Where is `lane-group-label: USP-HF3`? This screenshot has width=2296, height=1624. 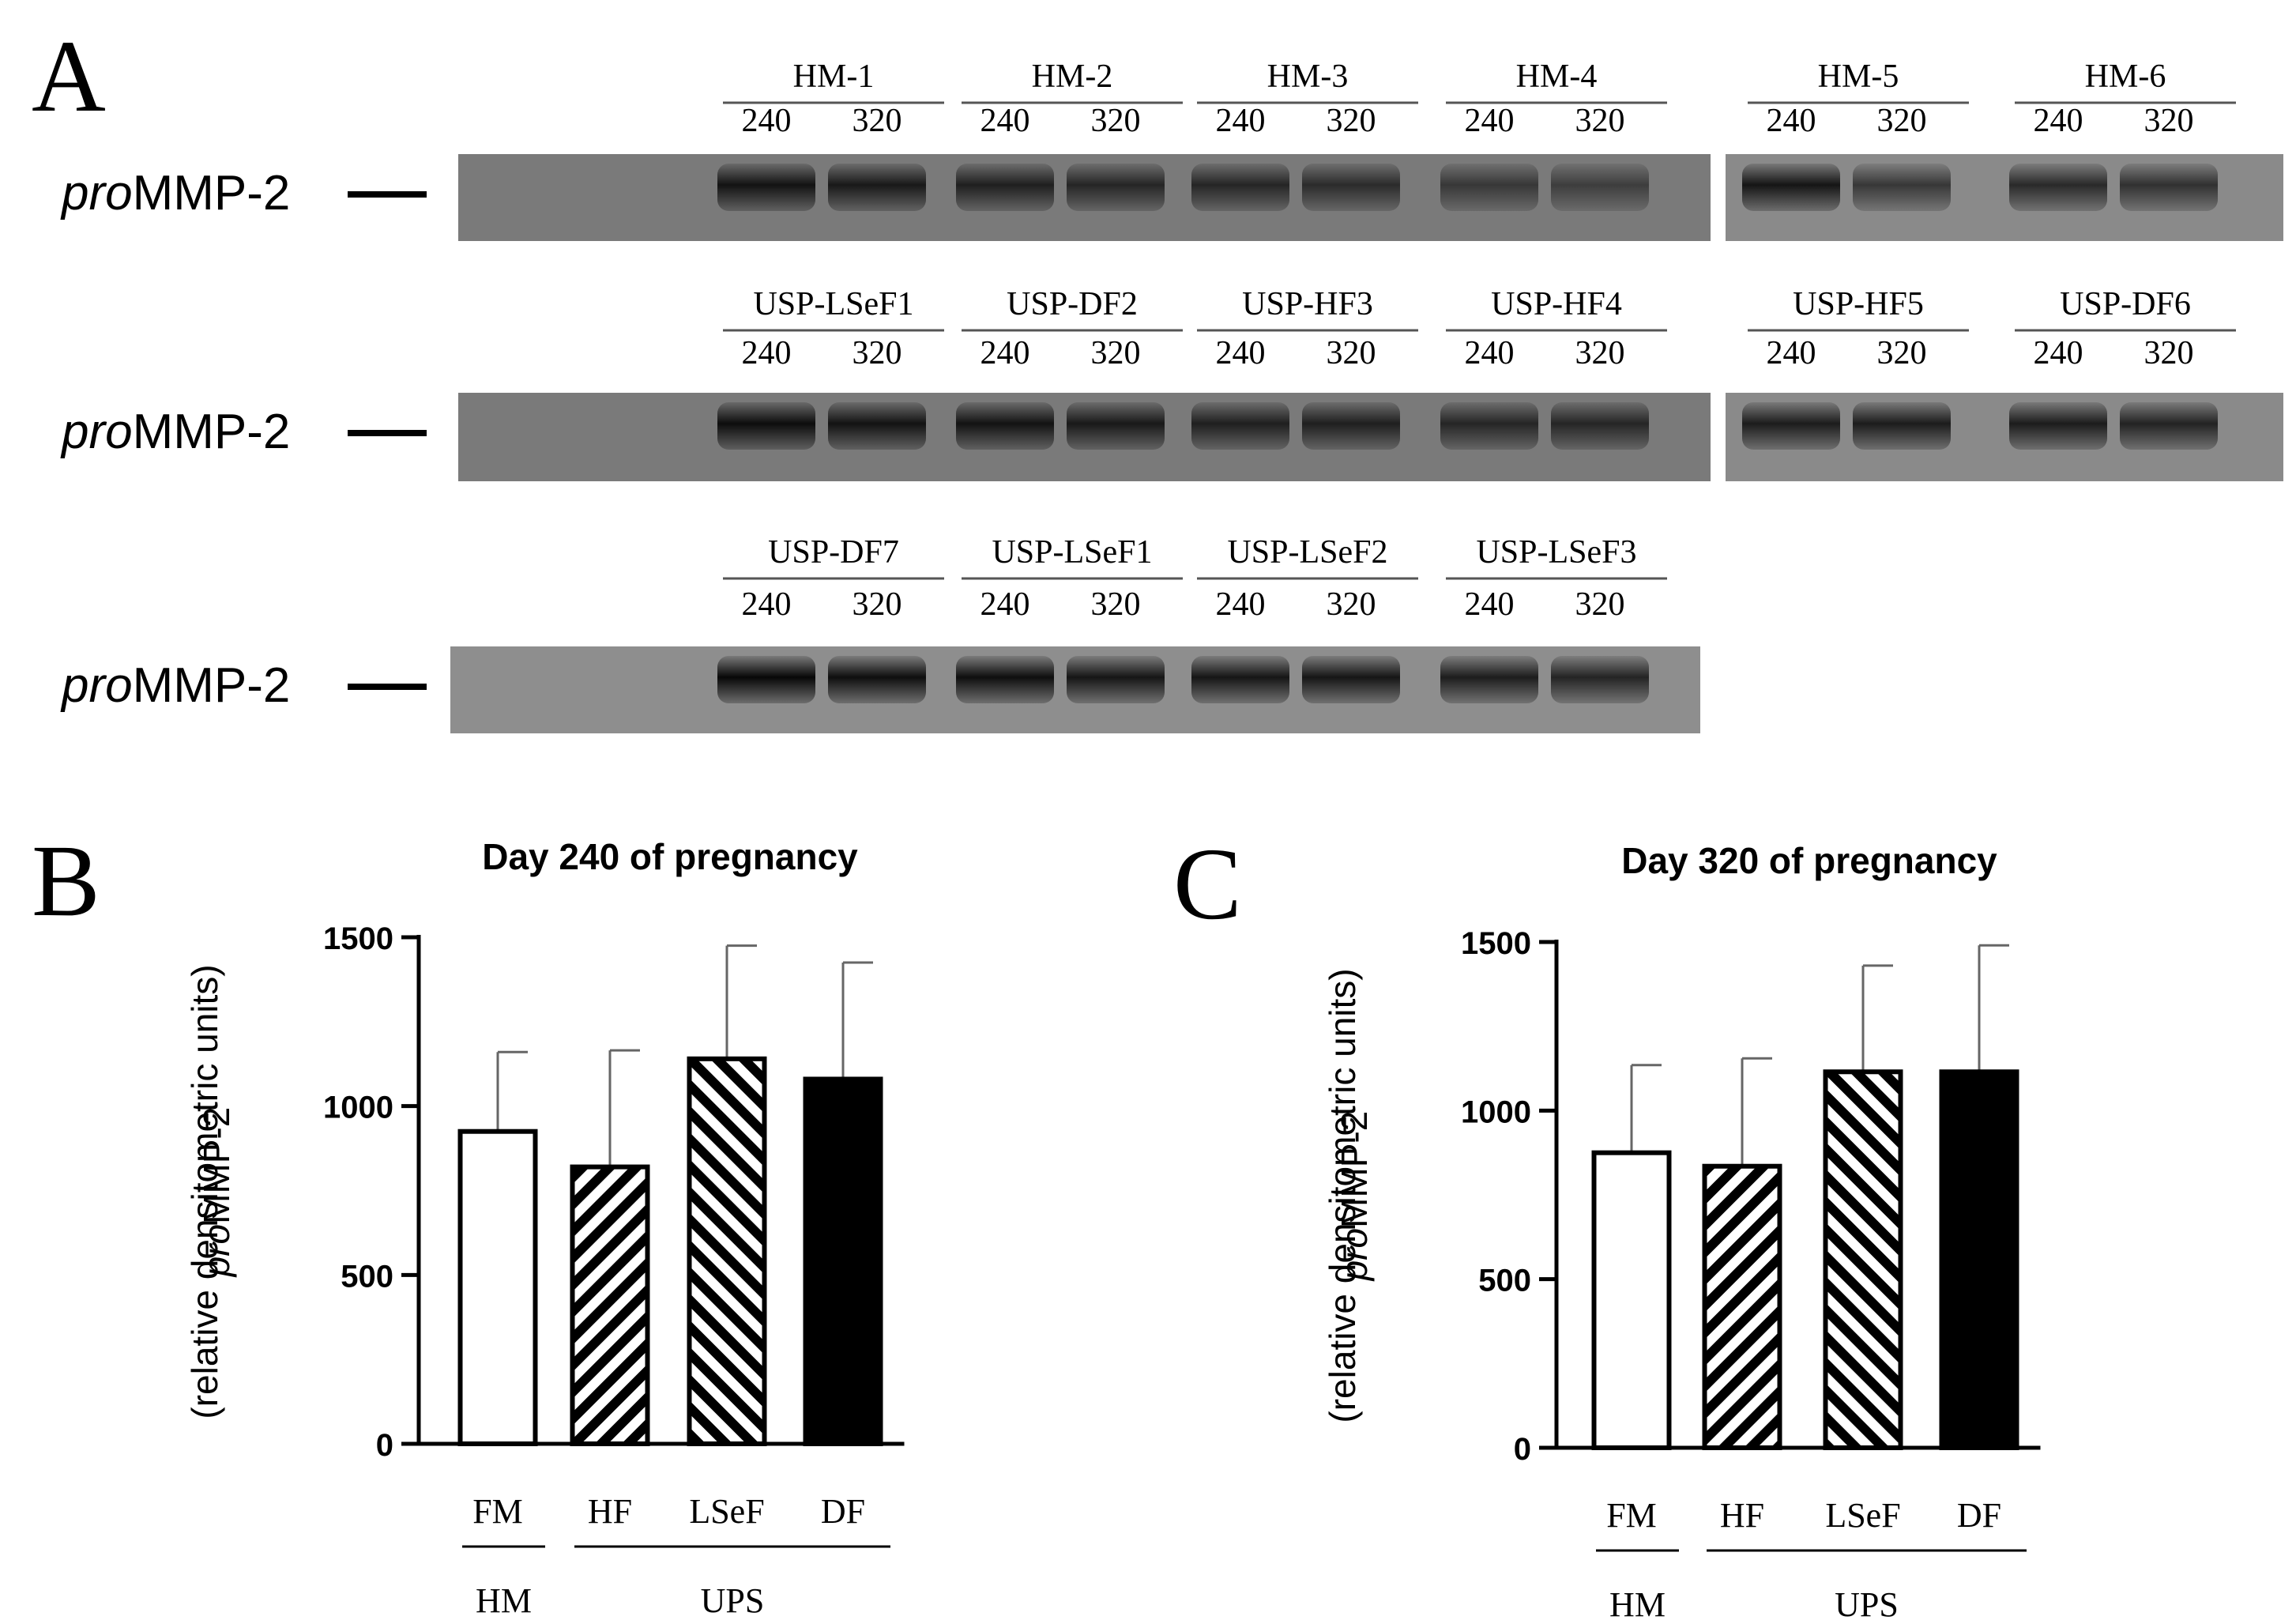 lane-group-label: USP-HF3 is located at coordinates (1307, 304).